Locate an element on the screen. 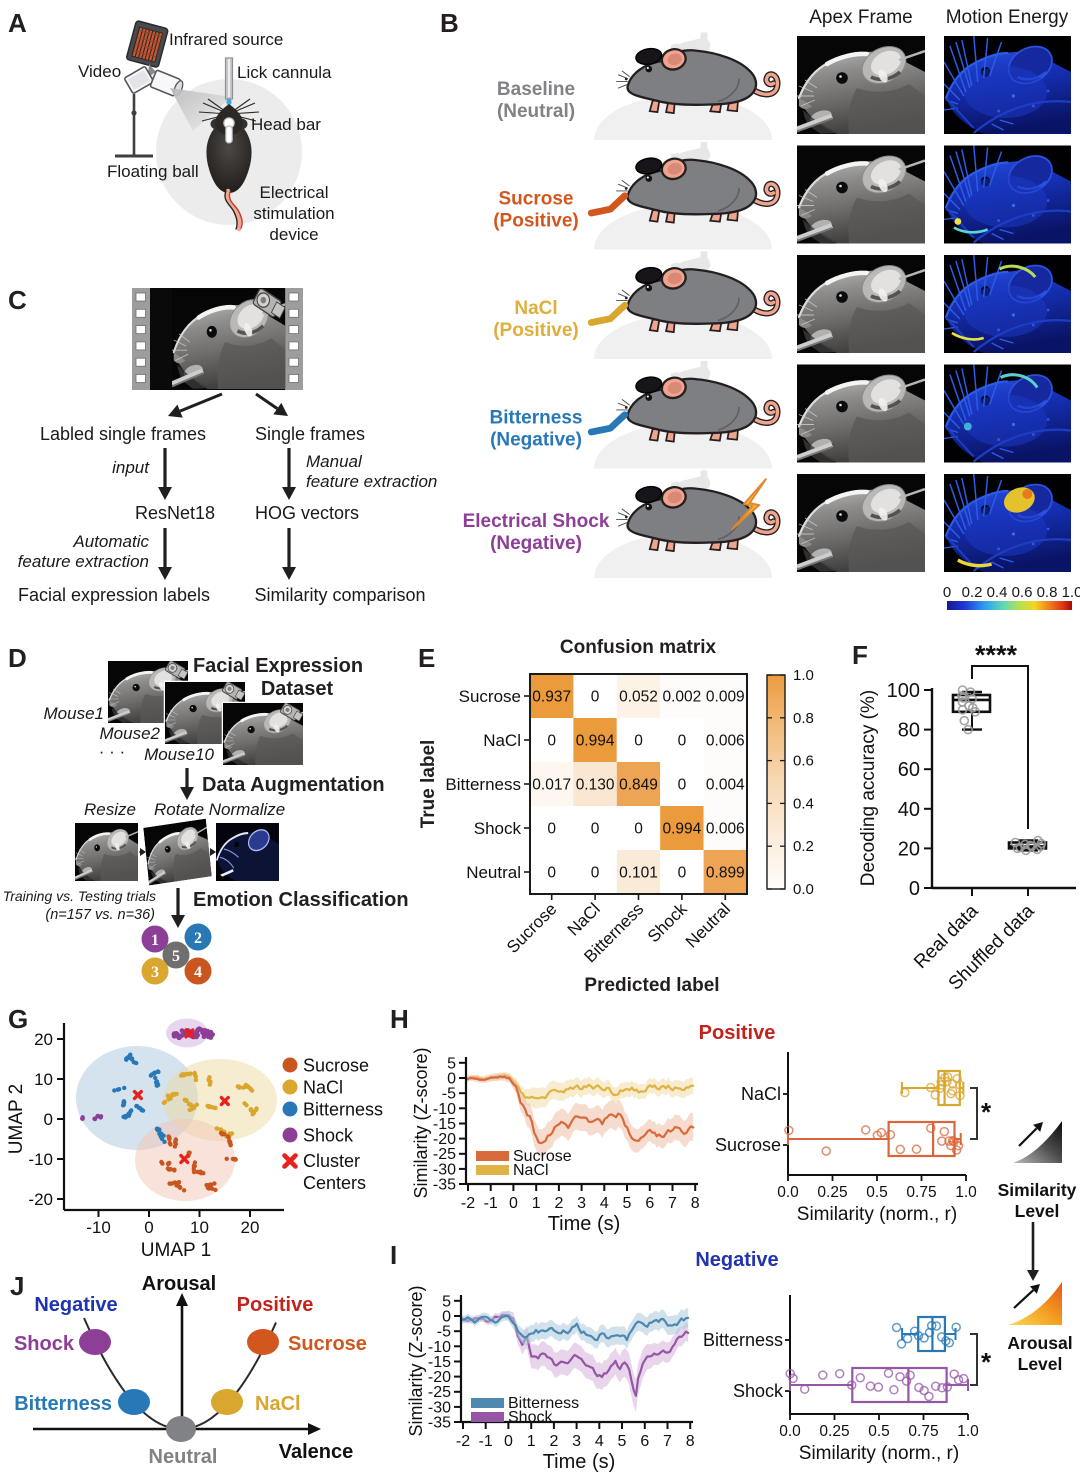 The width and height of the screenshot is (1080, 1473). svg-text: (Negative) is located at coordinates (536, 543).